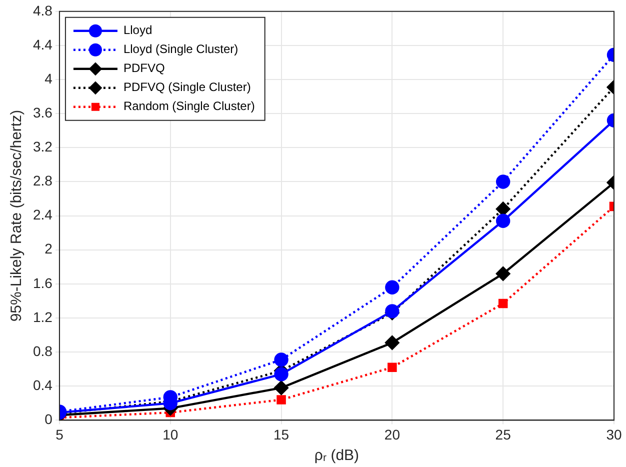 This screenshot has height=467, width=626. What do you see at coordinates (42, 146) in the screenshot?
I see `y-tick-label: 3.2` at bounding box center [42, 146].